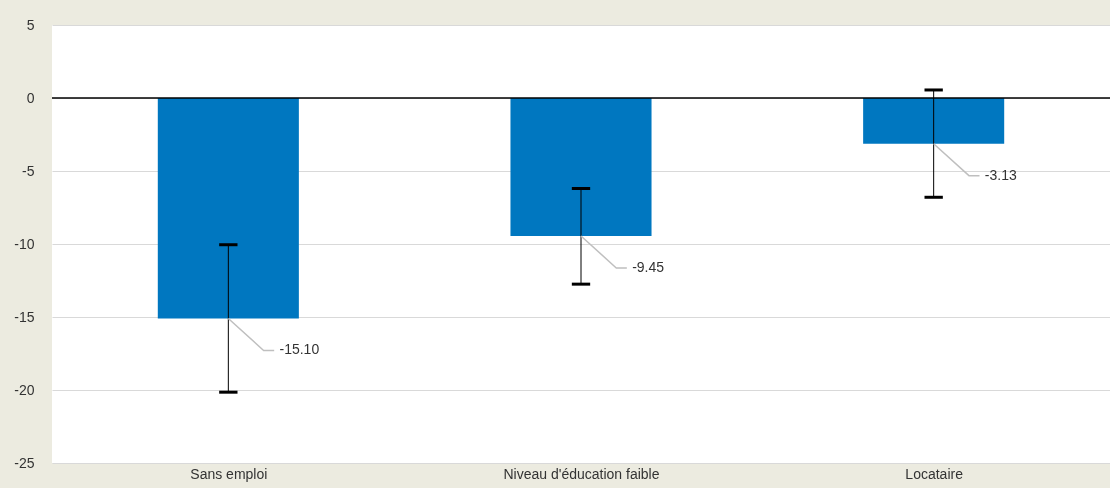 The width and height of the screenshot is (1110, 488). What do you see at coordinates (648, 266) in the screenshot?
I see `data-label: -9.45` at bounding box center [648, 266].